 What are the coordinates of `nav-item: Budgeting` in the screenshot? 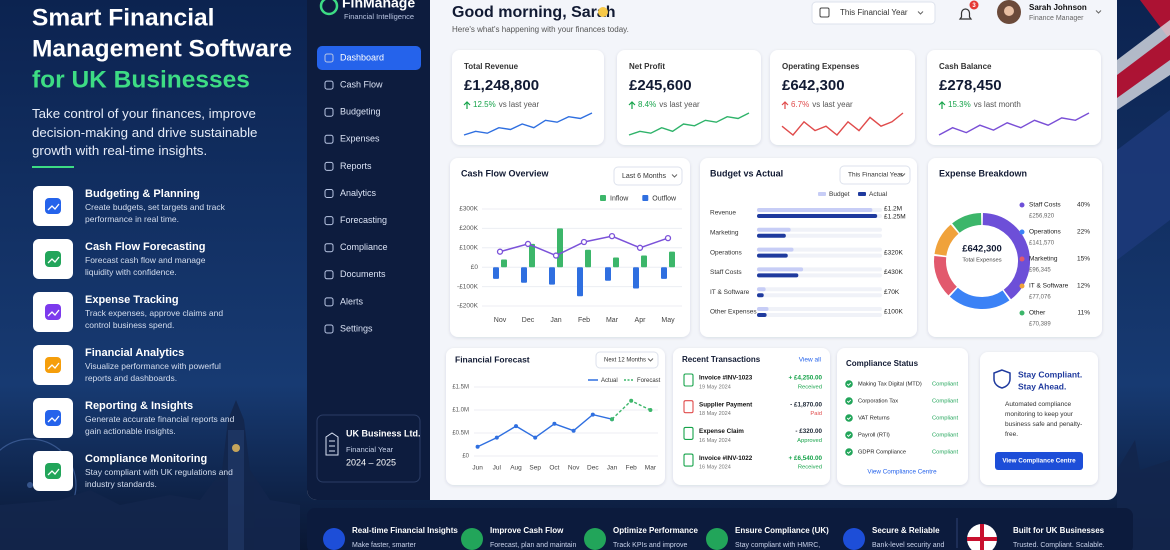 It's located at (360, 112).